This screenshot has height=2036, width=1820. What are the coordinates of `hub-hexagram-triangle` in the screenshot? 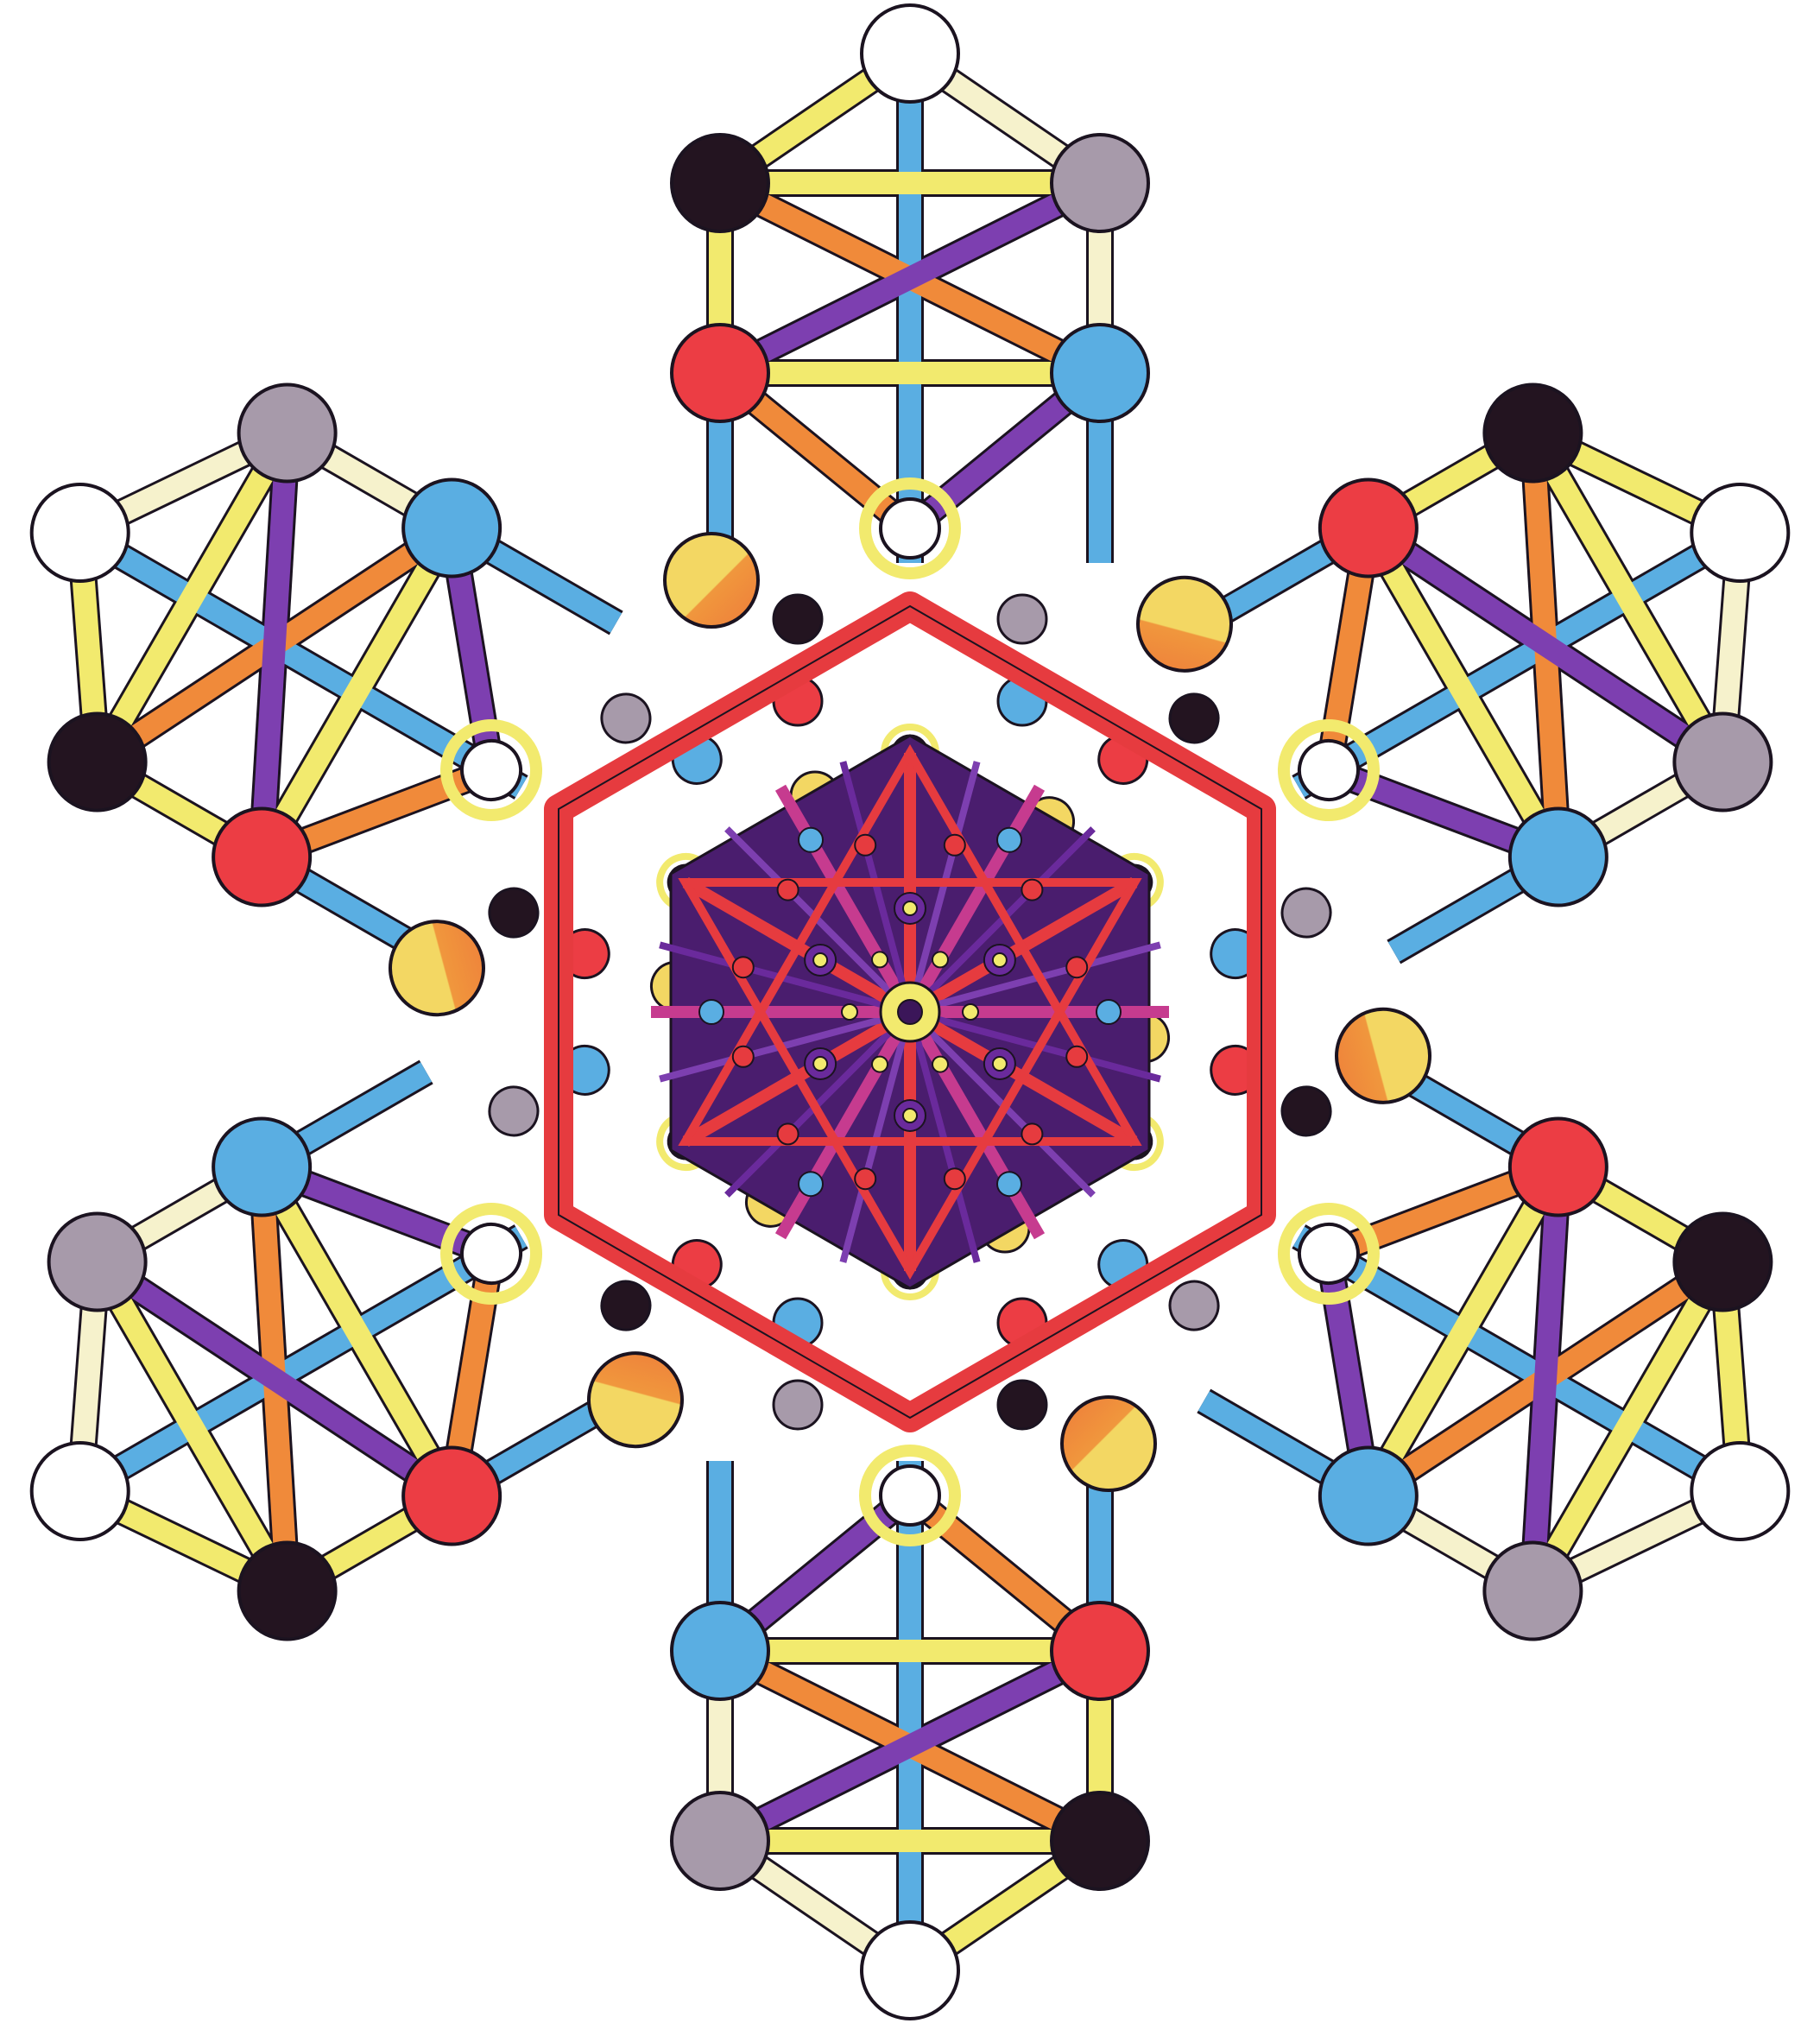 It's located at (910, 1079).